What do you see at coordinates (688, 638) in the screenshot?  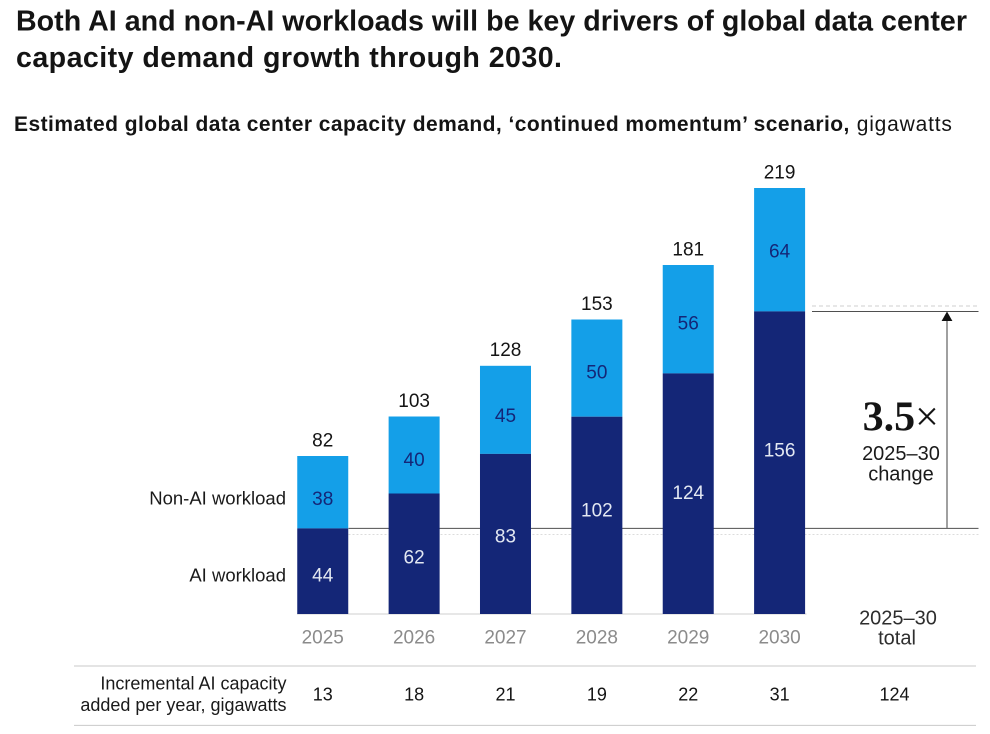 I see `svg-text: 2029` at bounding box center [688, 638].